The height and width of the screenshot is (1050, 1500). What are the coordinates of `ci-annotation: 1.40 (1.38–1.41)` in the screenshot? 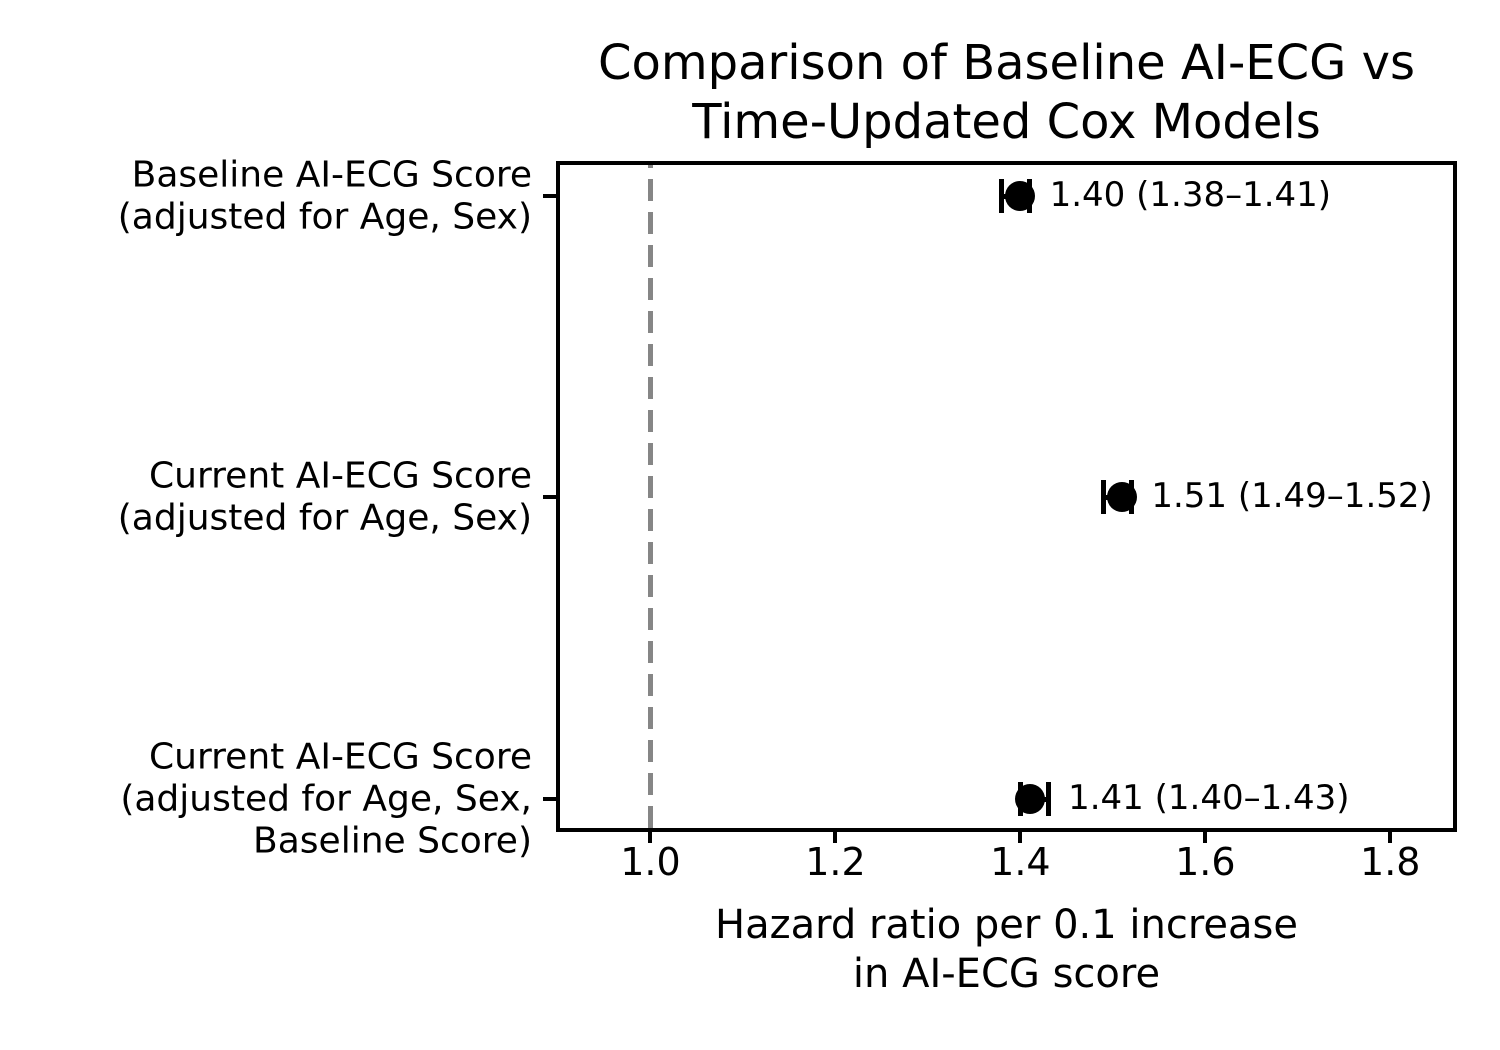 It's located at (1190, 195).